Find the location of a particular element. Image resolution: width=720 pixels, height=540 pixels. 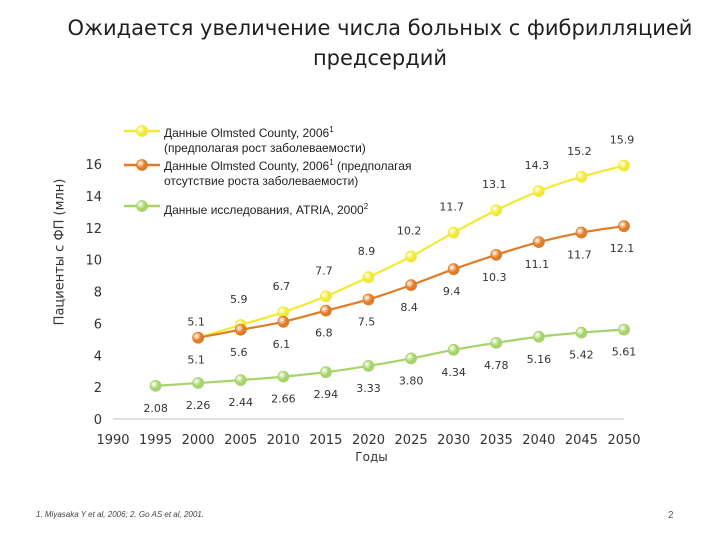

x-tick-label: 1990 is located at coordinates (112, 440).